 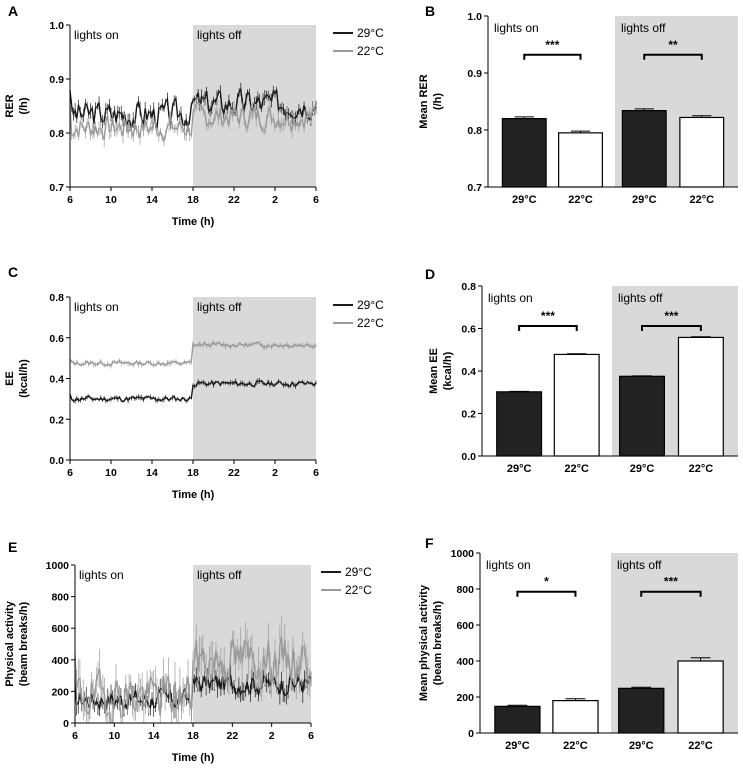 I want to click on y-axis-title-line: Mean RER, so click(x=424, y=101).